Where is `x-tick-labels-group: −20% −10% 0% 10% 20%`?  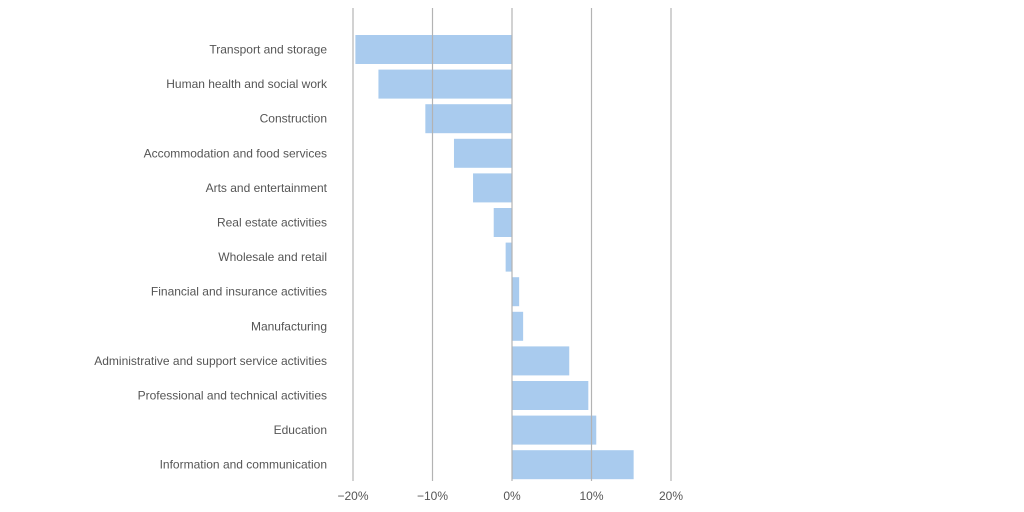 x-tick-labels-group: −20% −10% 0% 10% 20% is located at coordinates (510, 496).